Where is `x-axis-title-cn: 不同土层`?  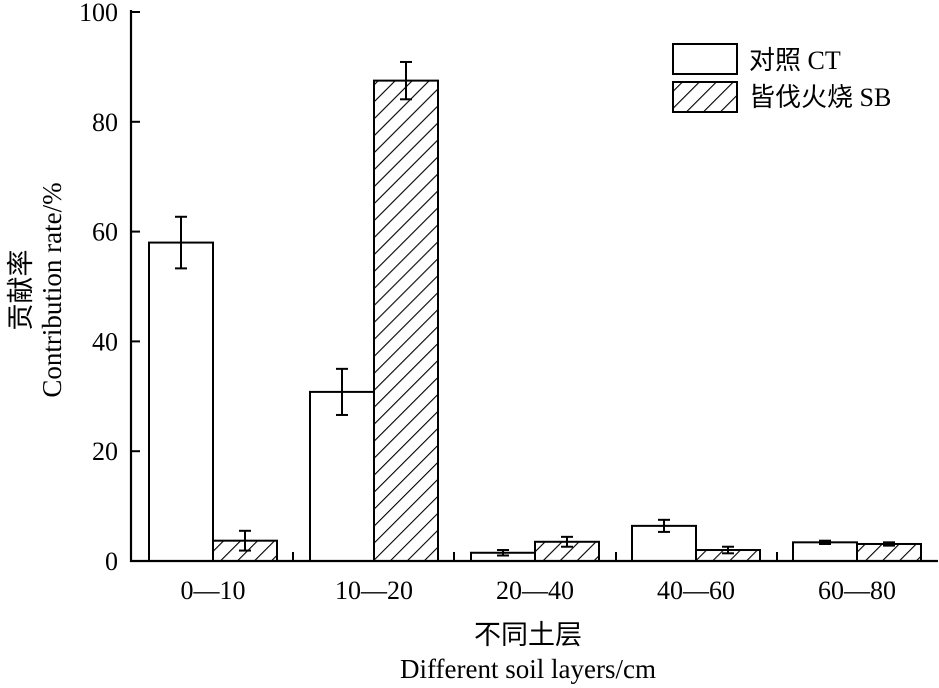 x-axis-title-cn: 不同土层 is located at coordinates (528, 635).